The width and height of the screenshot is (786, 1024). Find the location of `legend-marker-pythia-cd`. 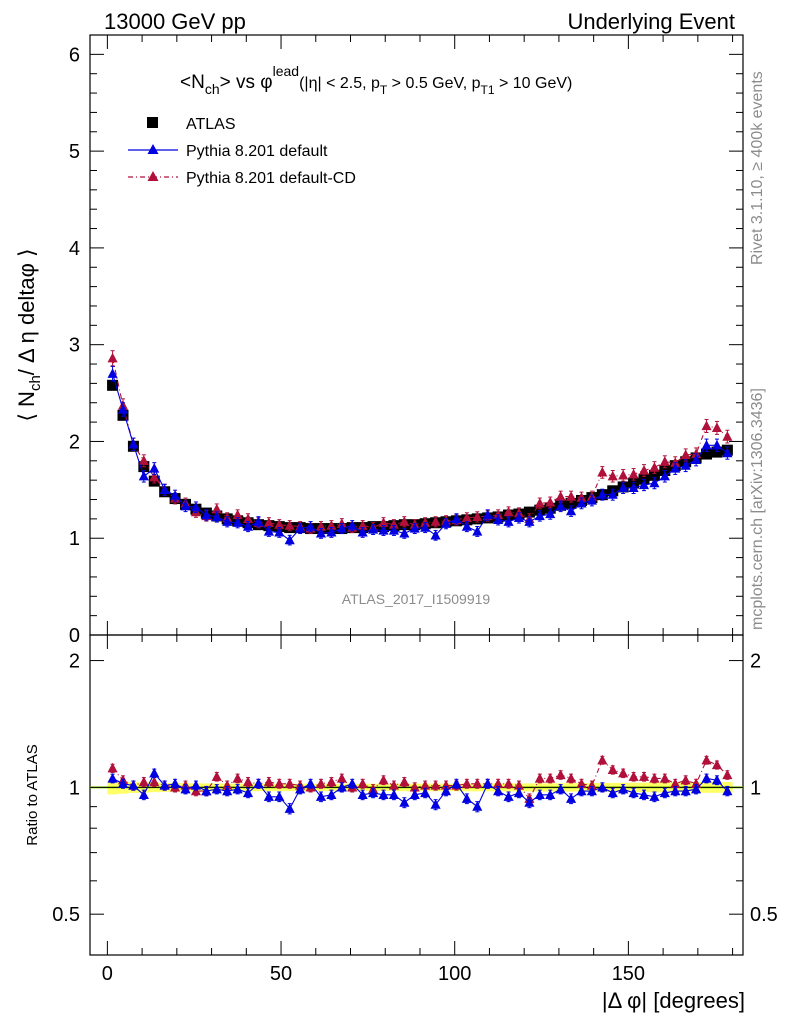

legend-marker-pythia-cd is located at coordinates (153, 176).